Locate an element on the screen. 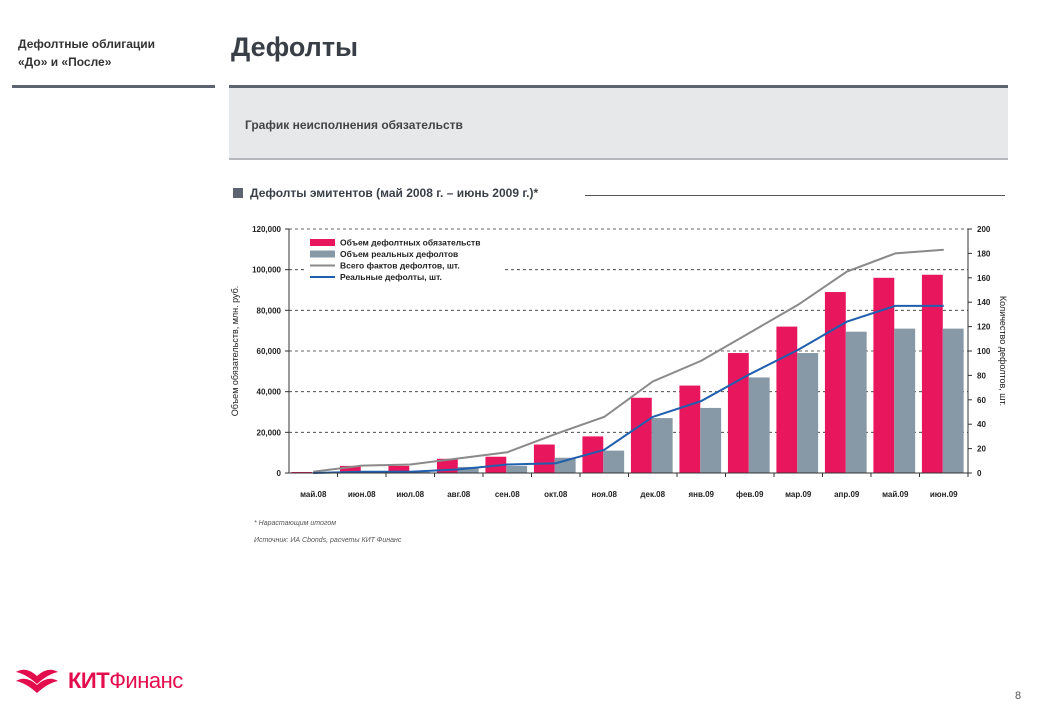 The height and width of the screenshot is (720, 1040). company-logo: КИТФинанс is located at coordinates (98, 681).